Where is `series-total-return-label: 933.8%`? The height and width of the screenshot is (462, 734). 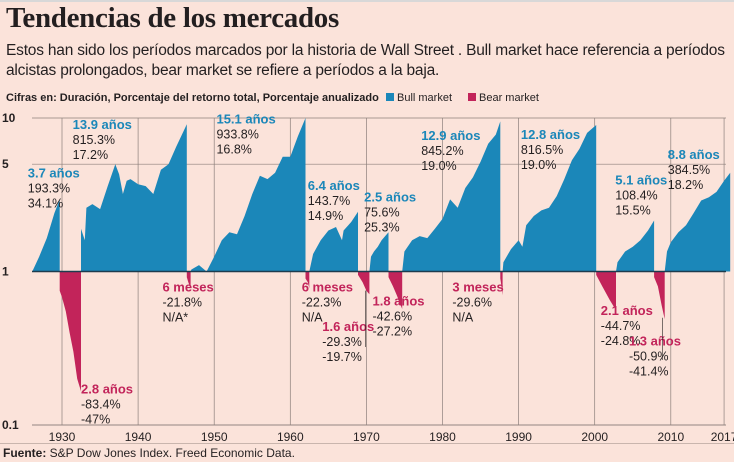
series-total-return-label: 933.8% is located at coordinates (237, 135).